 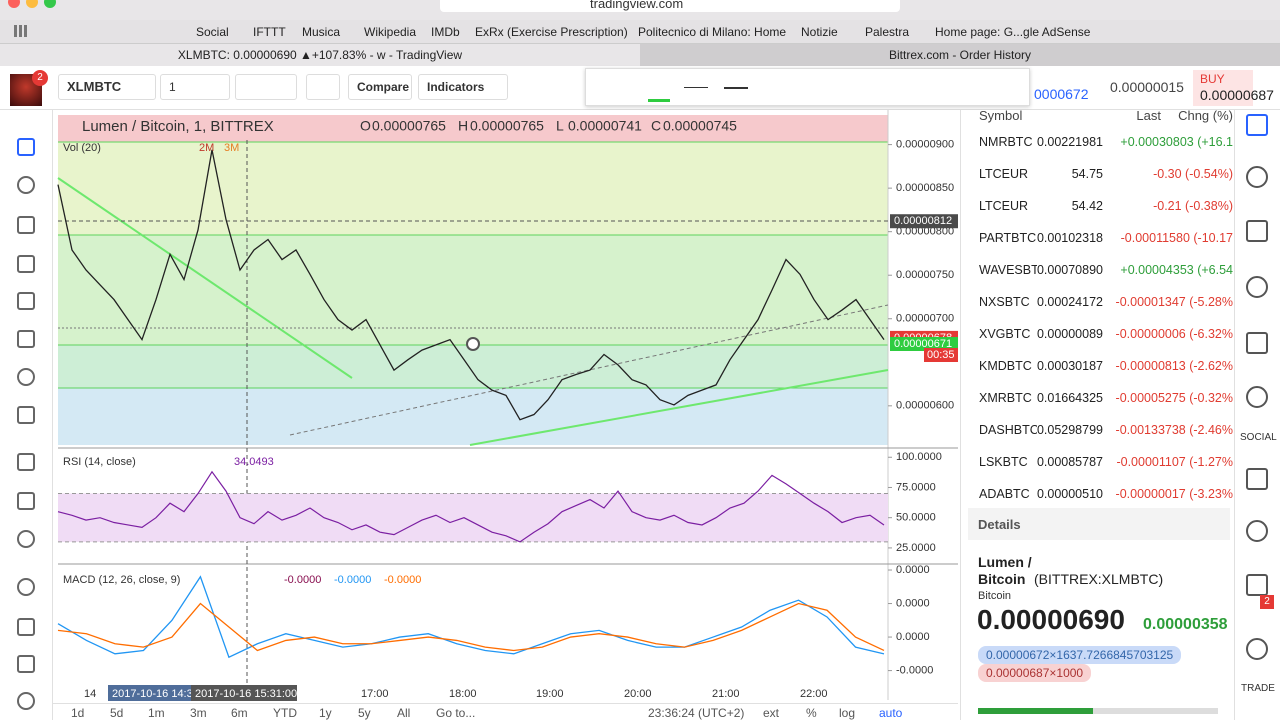 What do you see at coordinates (107, 87) in the screenshot?
I see `symbol-box: XLMBTC` at bounding box center [107, 87].